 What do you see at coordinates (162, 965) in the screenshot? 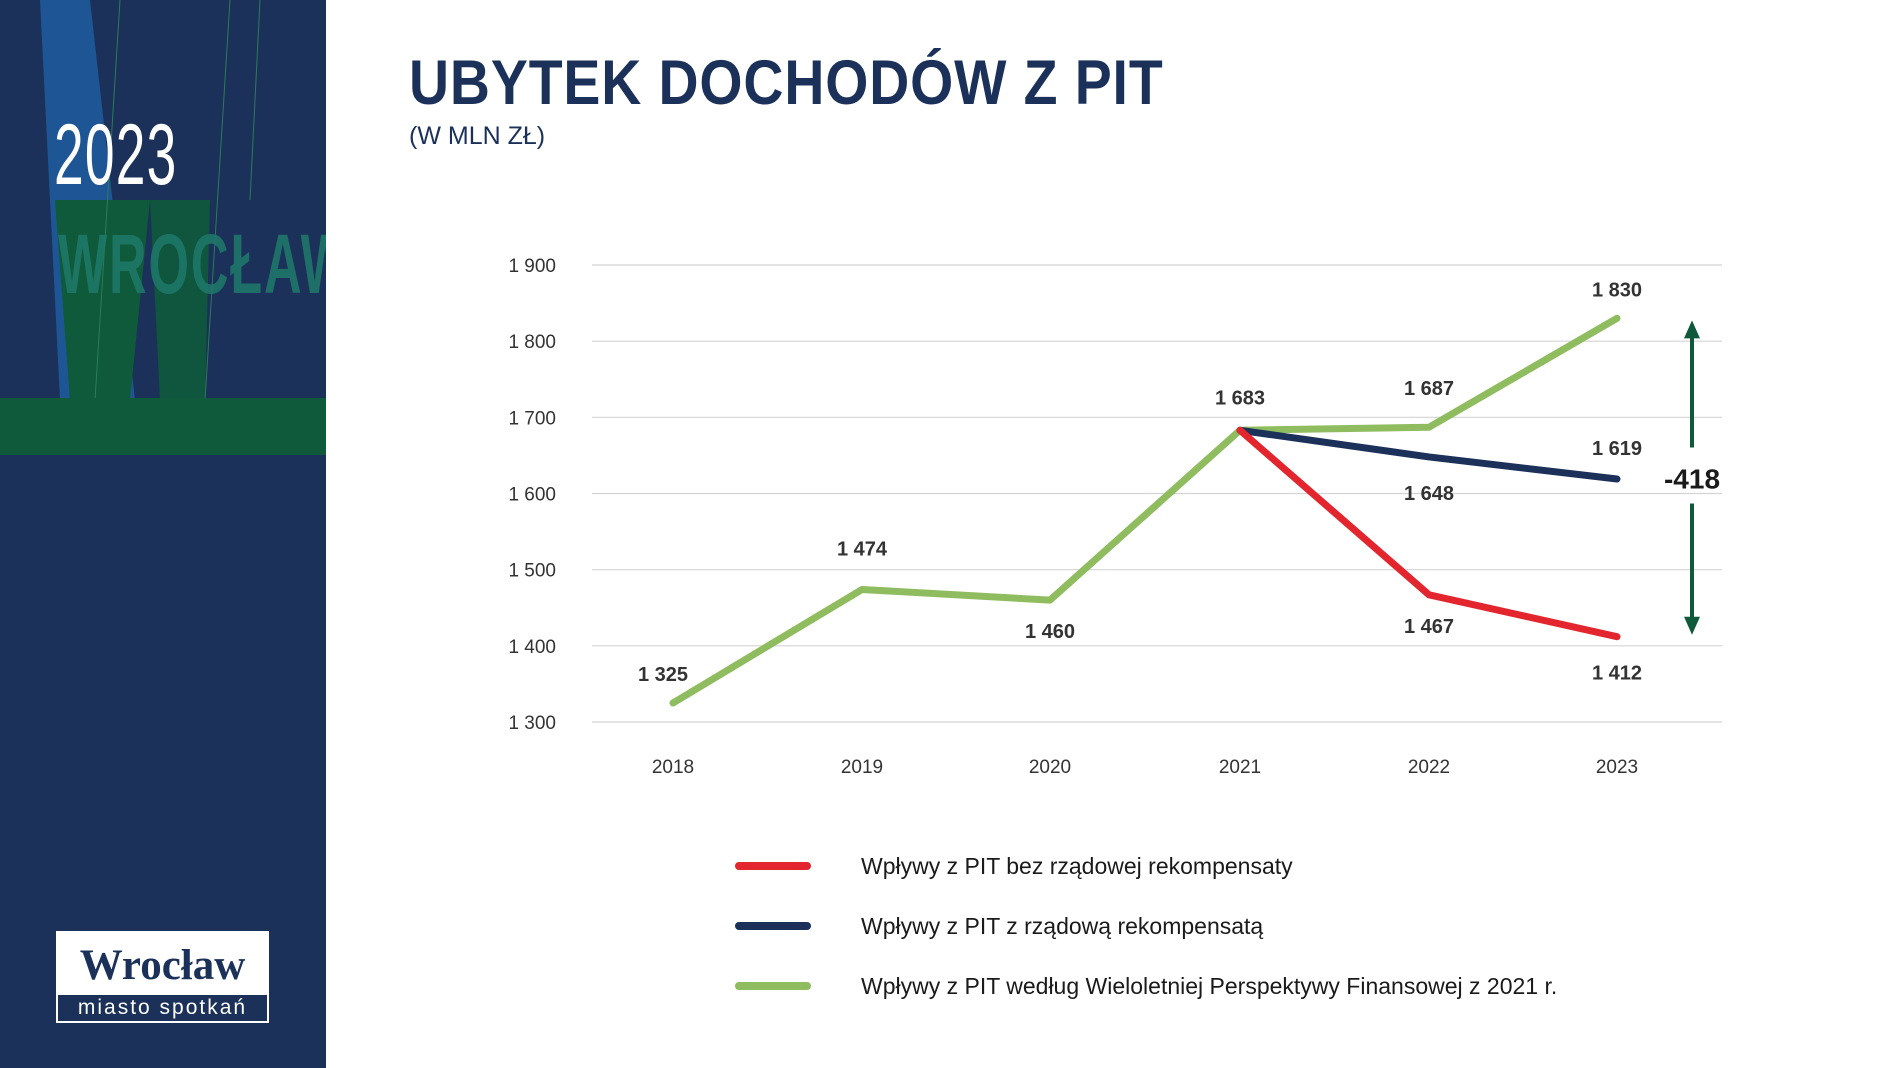
I see `logo-name: Wrocław` at bounding box center [162, 965].